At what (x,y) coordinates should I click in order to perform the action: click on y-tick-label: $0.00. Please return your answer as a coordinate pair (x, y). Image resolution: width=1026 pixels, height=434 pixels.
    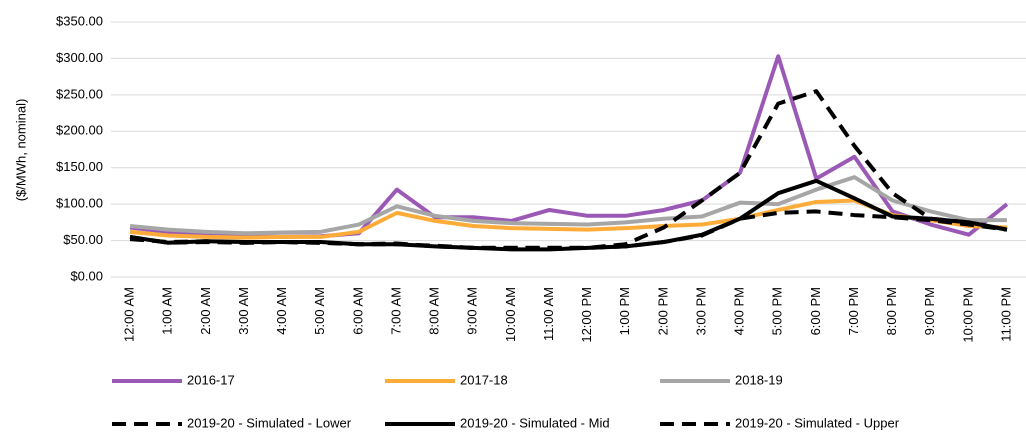
    Looking at the image, I should click on (86, 275).